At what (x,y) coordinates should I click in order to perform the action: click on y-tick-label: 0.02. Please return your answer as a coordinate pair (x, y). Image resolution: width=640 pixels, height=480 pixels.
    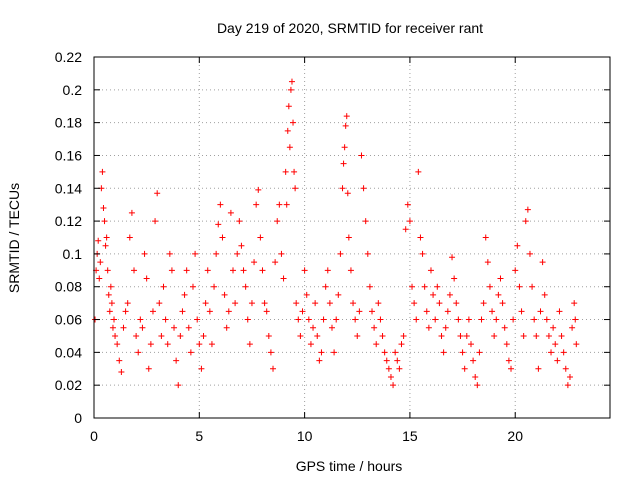
    Looking at the image, I should click on (68, 385).